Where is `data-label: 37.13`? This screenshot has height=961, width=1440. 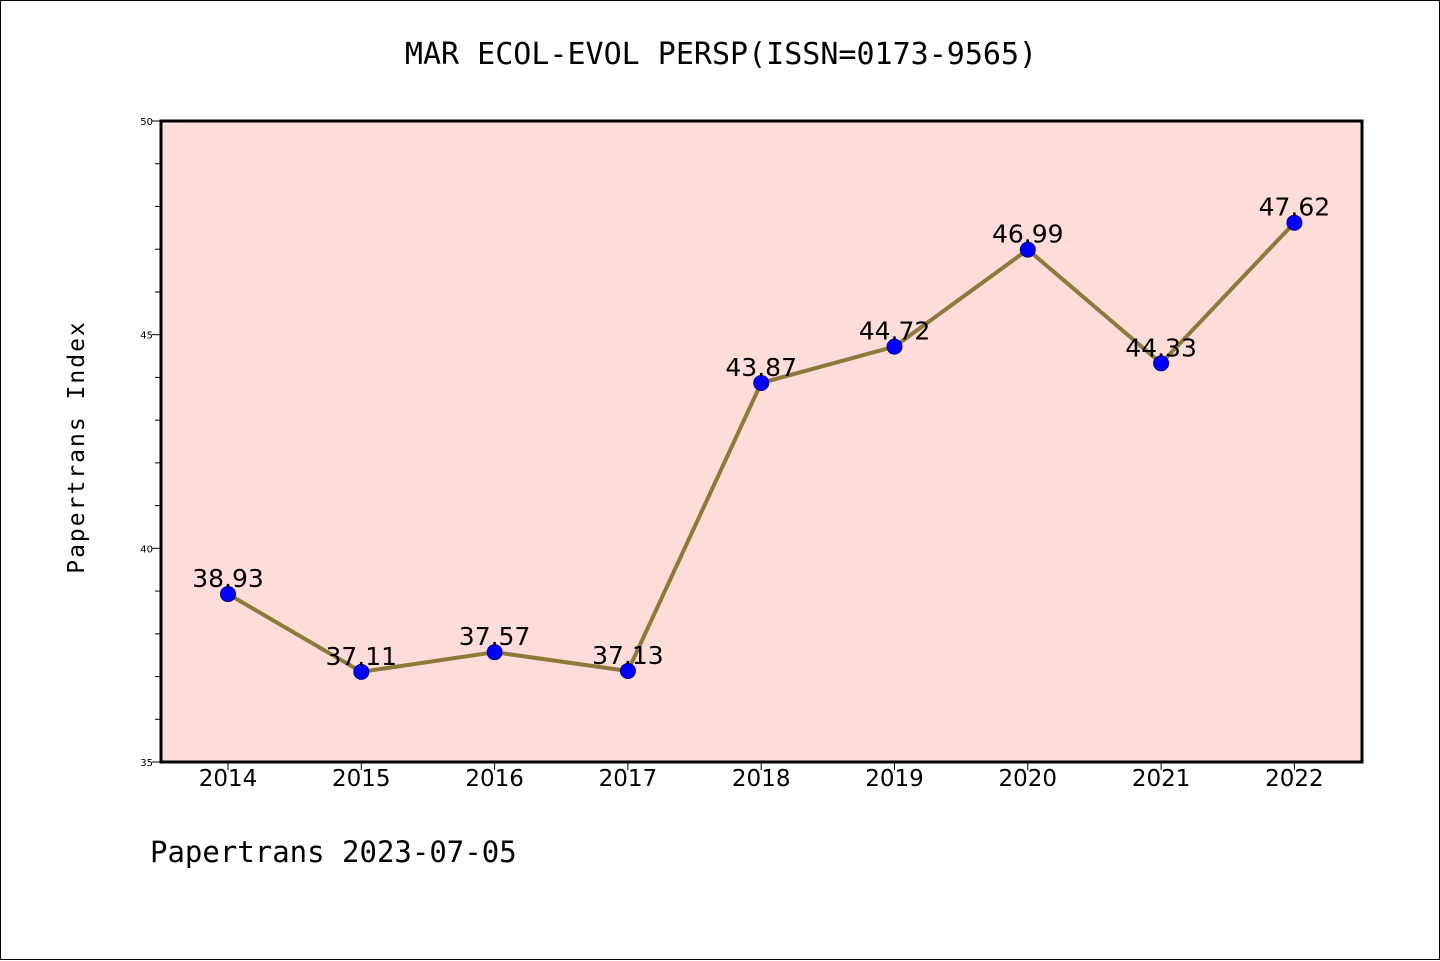 data-label: 37.13 is located at coordinates (628, 655).